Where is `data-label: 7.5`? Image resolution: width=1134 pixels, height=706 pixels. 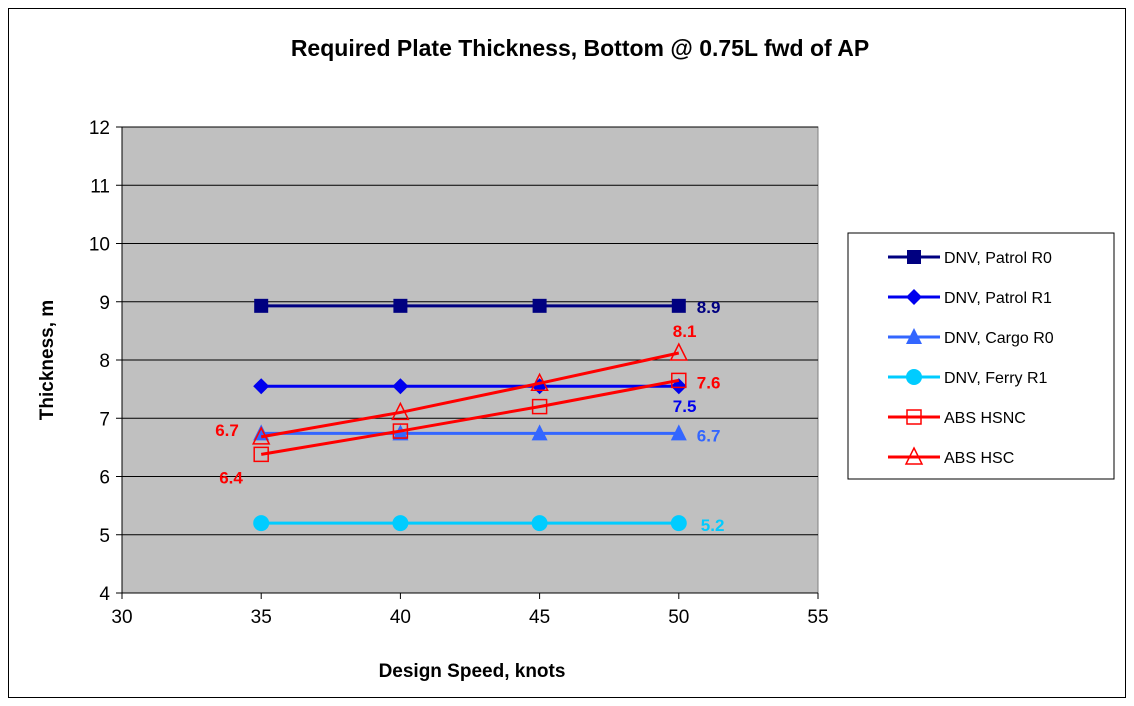 data-label: 7.5 is located at coordinates (685, 406).